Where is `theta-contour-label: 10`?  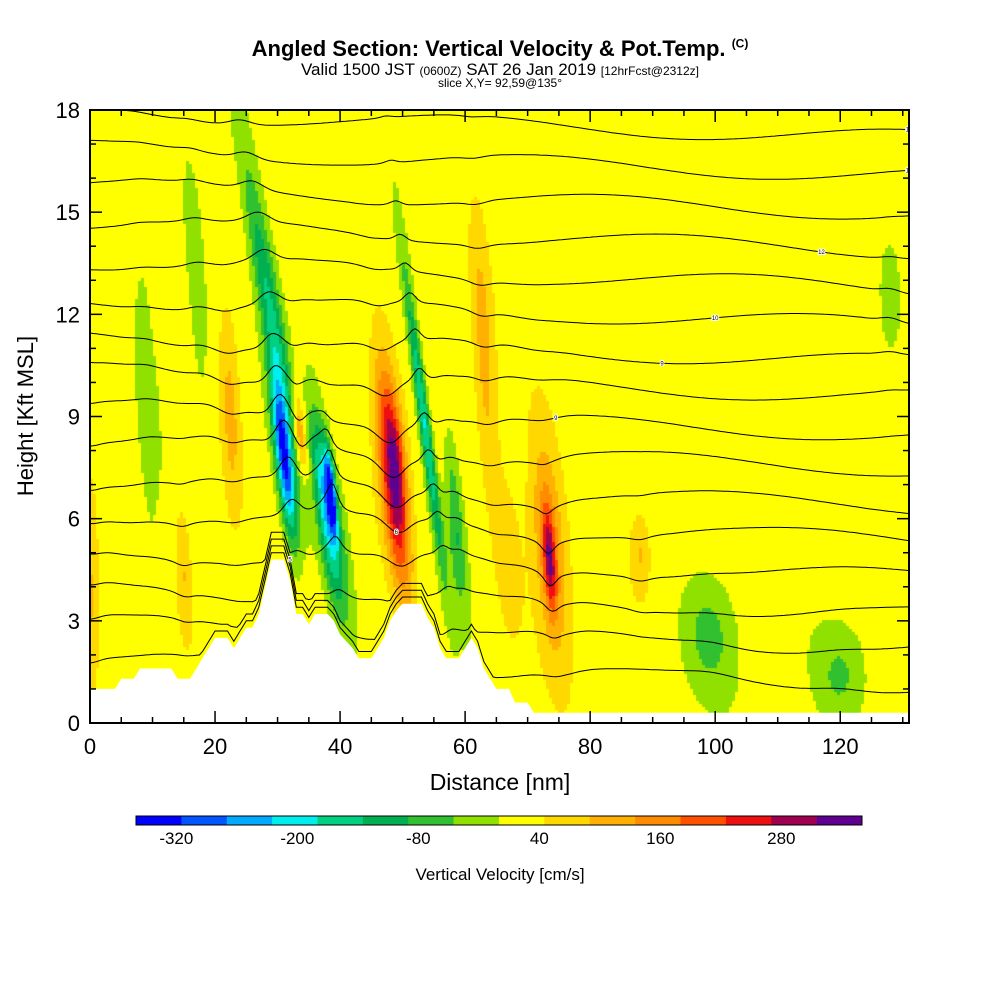 theta-contour-label: 10 is located at coordinates (715, 319).